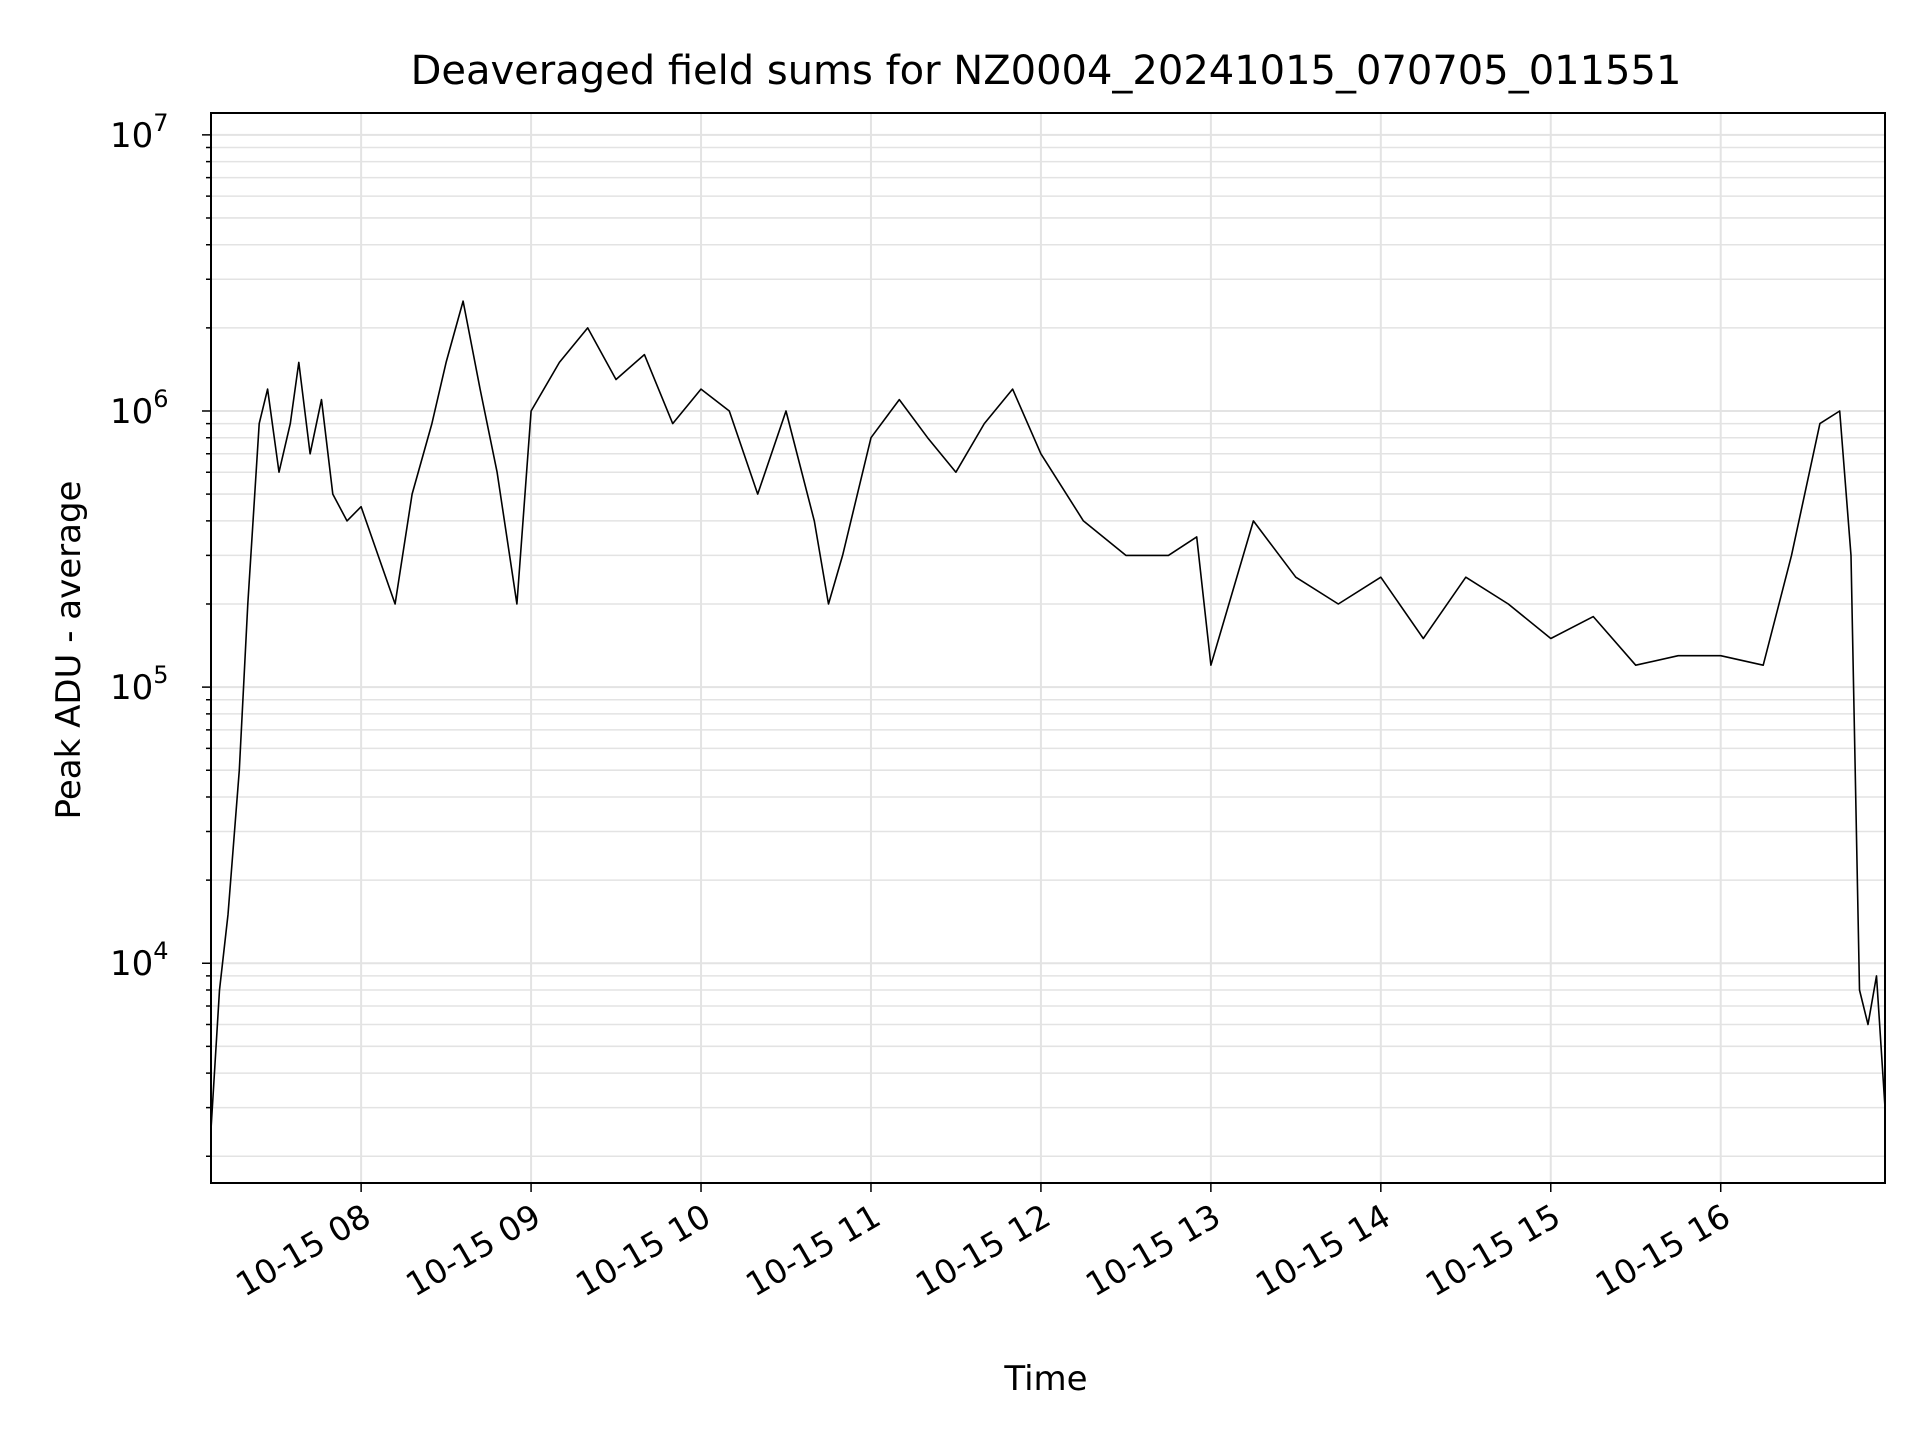  Describe the element at coordinates (139, 408) in the screenshot. I see `y-tick-label: 10⁶` at that location.